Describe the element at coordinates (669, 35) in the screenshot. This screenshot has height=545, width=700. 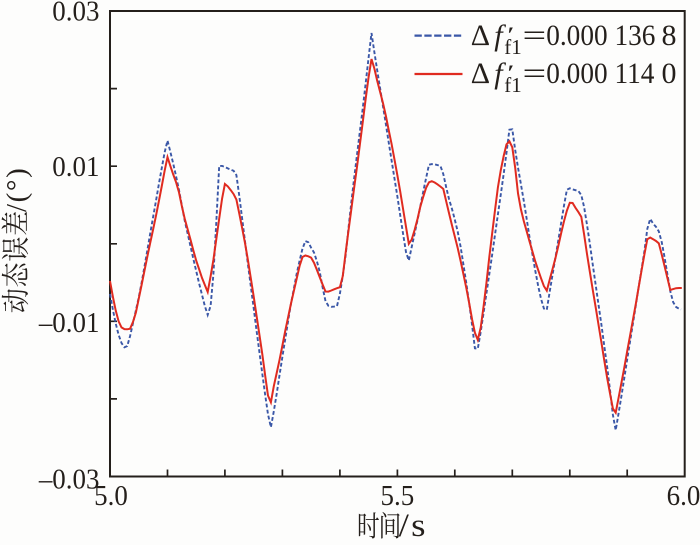
I see `svg-text: 8` at that location.